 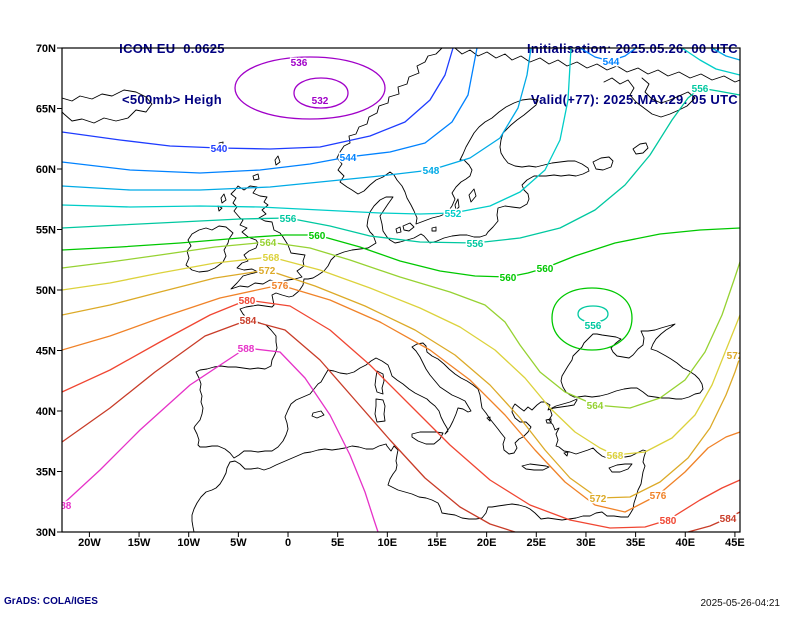 I want to click on contour-560-ring, so click(x=592, y=319).